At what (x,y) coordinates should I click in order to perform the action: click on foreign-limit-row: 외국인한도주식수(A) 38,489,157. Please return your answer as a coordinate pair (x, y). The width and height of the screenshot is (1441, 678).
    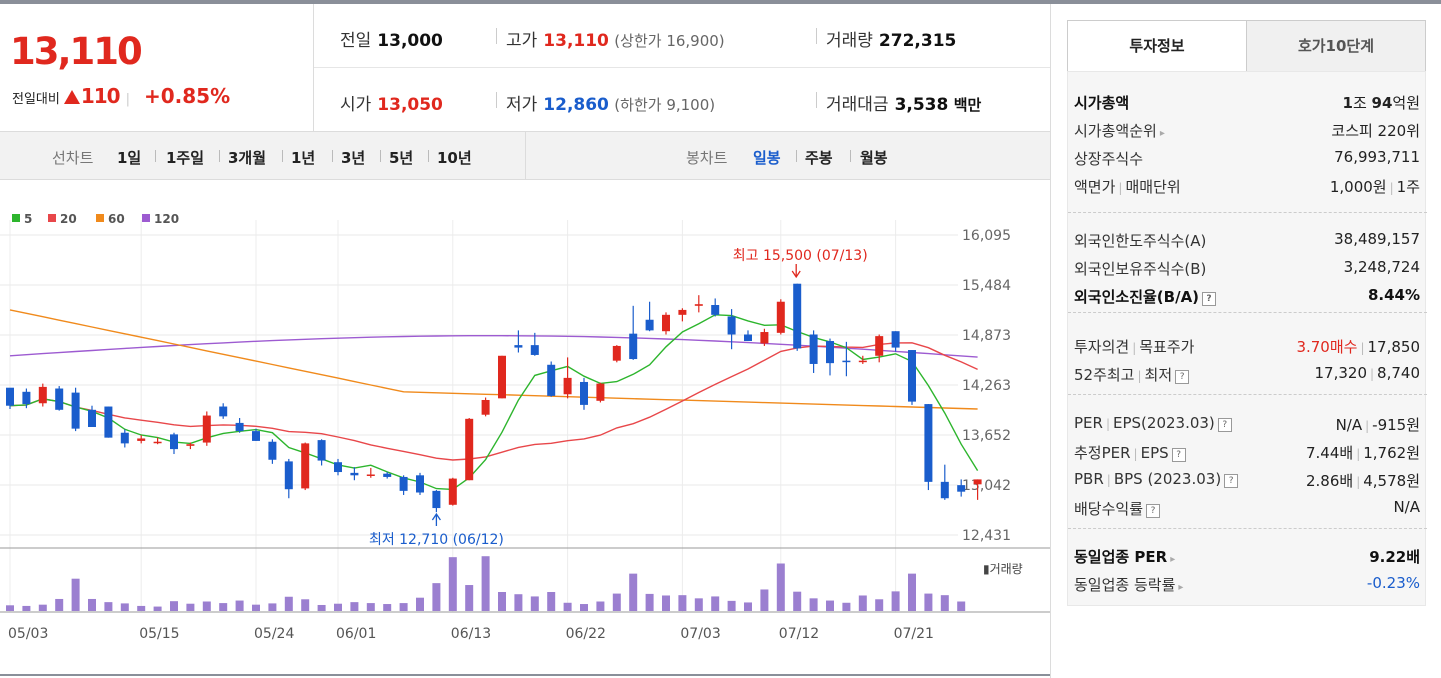
    Looking at the image, I should click on (1247, 240).